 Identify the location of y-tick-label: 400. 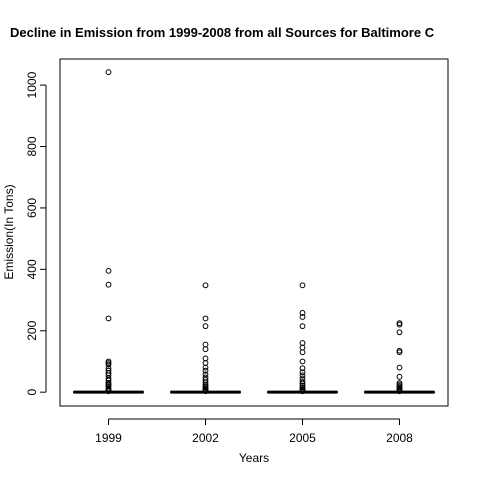
(32, 269).